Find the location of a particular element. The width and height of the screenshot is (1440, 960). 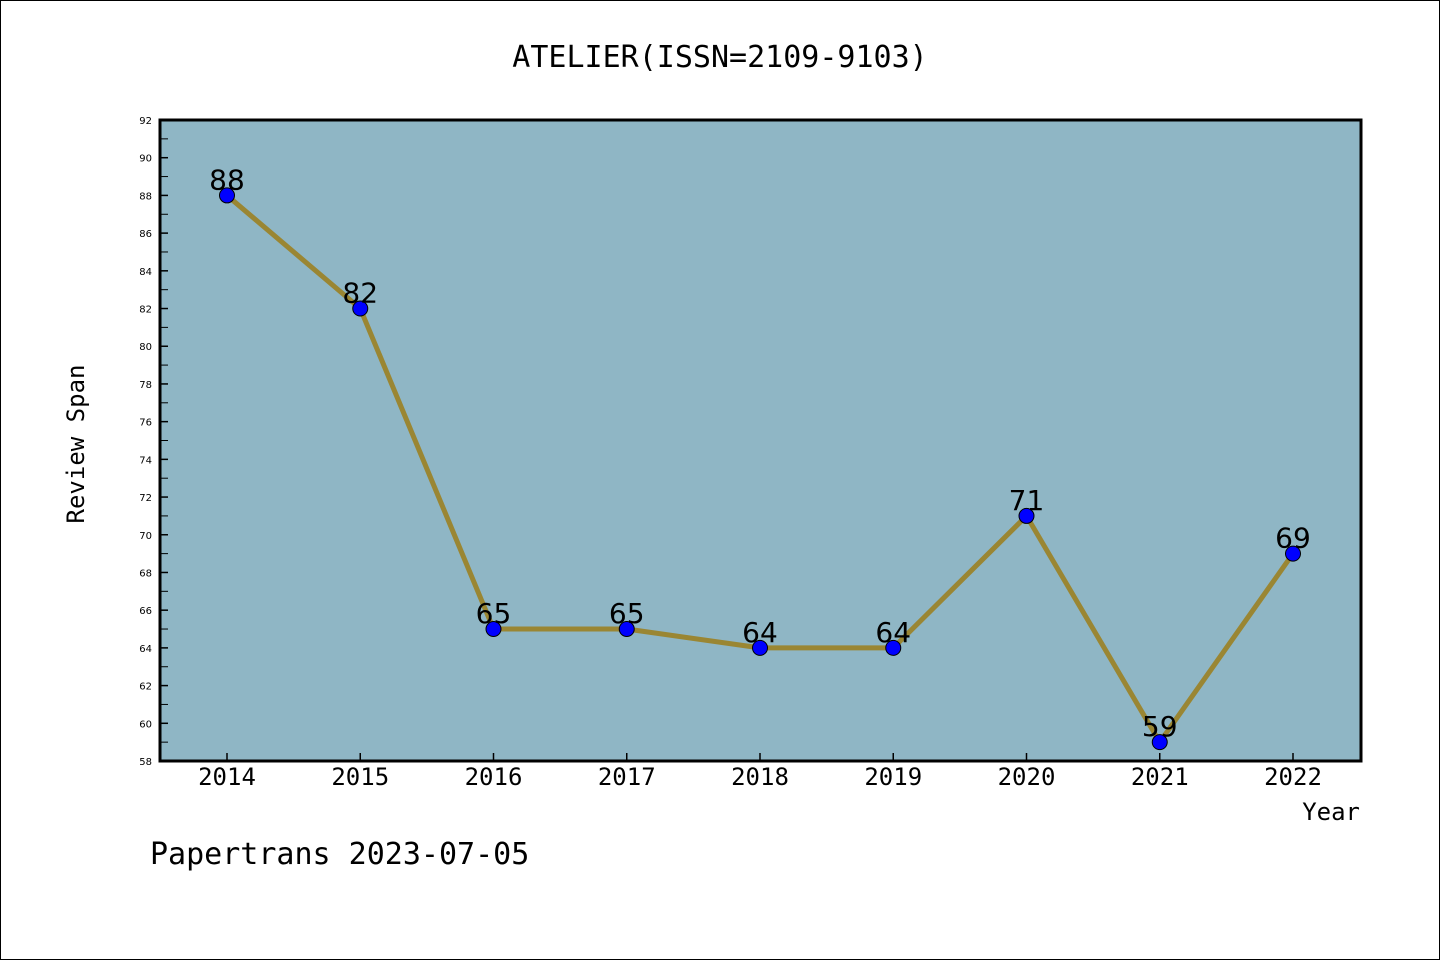

y-tick-label: 76 is located at coordinates (145, 423).